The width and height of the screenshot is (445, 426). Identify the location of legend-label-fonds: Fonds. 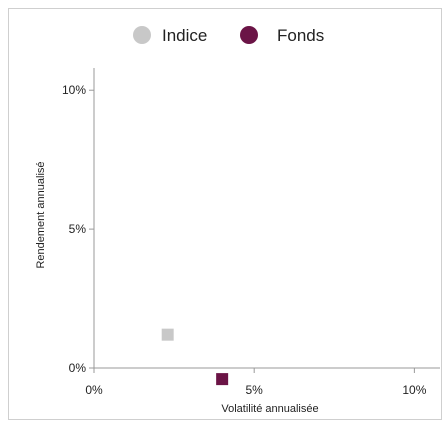
(300, 35).